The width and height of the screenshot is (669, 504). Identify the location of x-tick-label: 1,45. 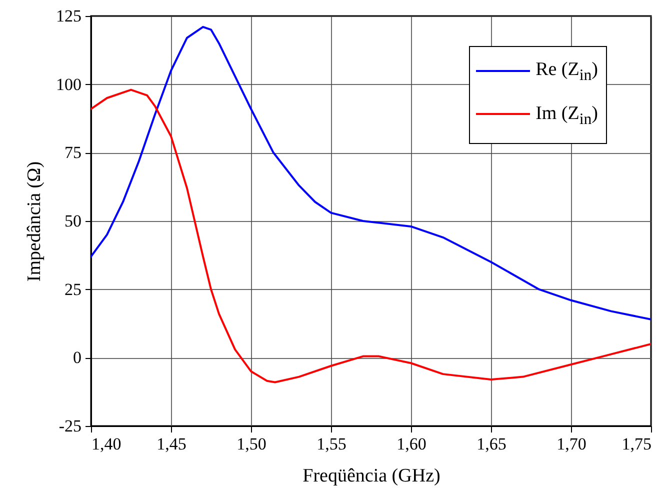
(171, 444).